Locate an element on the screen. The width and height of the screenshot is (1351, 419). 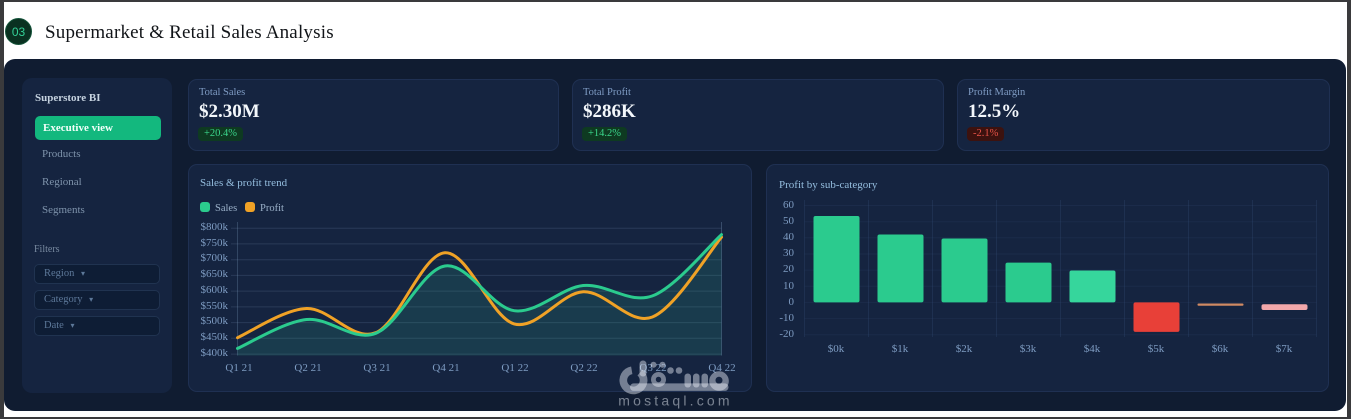
svg-text: mostaql.com is located at coordinates (675, 401).